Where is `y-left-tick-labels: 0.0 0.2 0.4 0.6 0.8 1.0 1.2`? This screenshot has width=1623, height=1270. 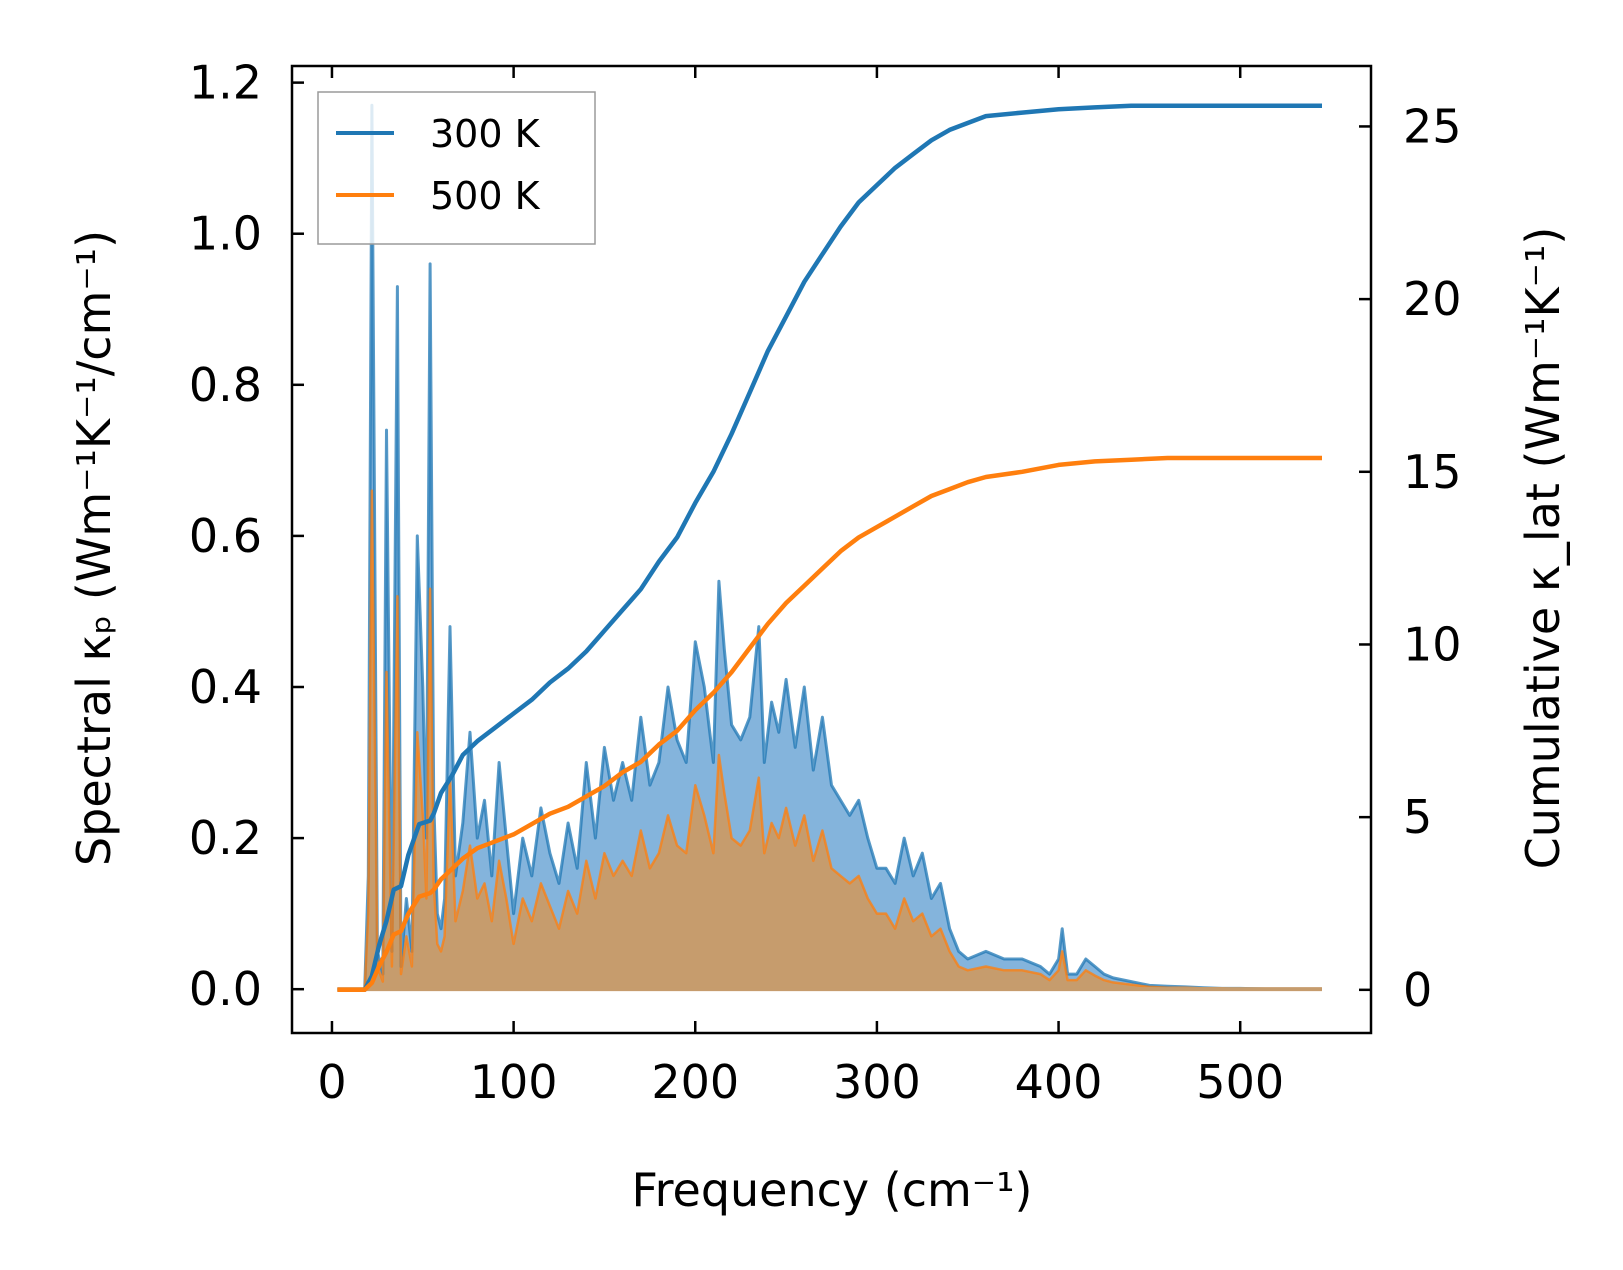
y-left-tick-labels: 0.0 0.2 0.4 0.6 0.8 1.0 1.2 is located at coordinates (225, 536).